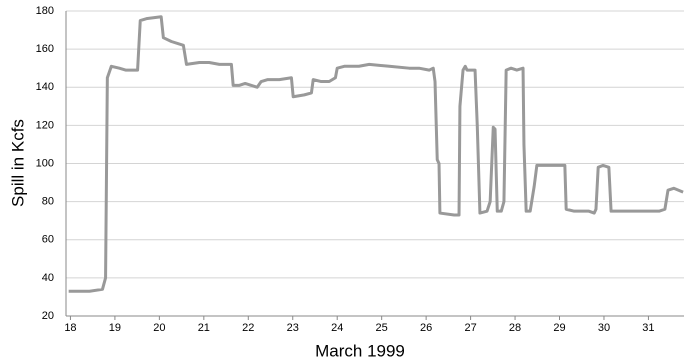 Image resolution: width=685 pixels, height=364 pixels. What do you see at coordinates (337, 328) in the screenshot?
I see `x-tick-label: 24` at bounding box center [337, 328].